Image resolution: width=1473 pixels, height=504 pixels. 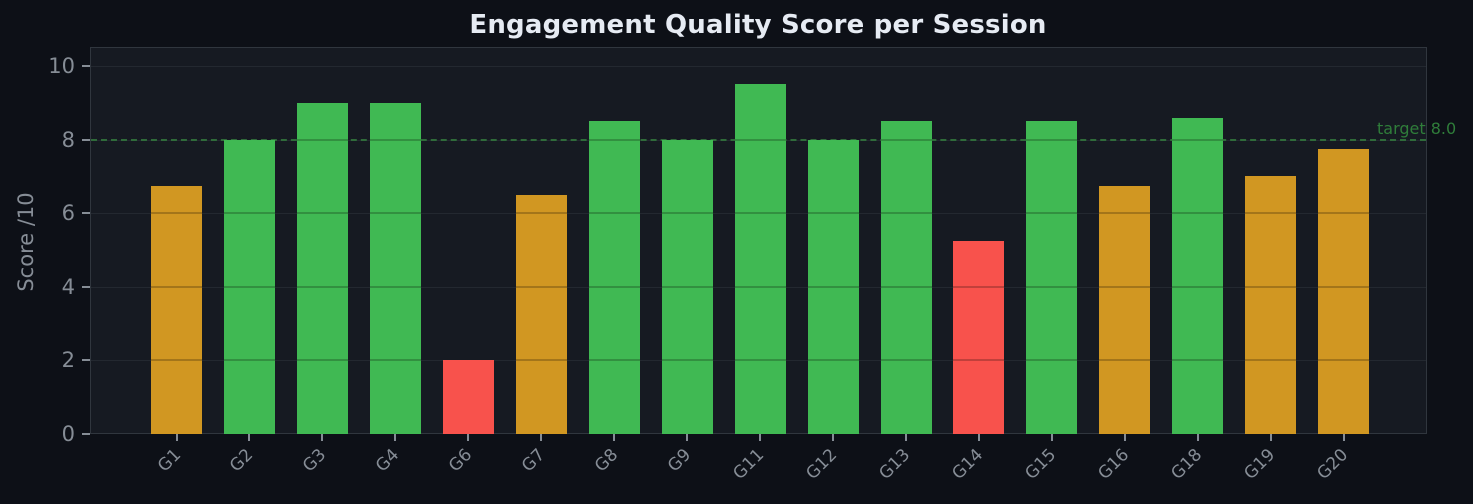 I want to click on bar-g9, so click(x=687, y=286).